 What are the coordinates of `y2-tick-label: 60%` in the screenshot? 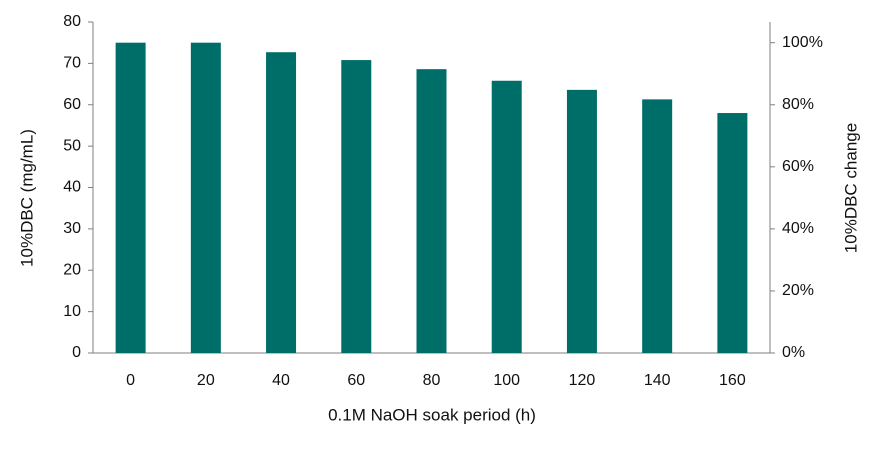 It's located at (798, 166).